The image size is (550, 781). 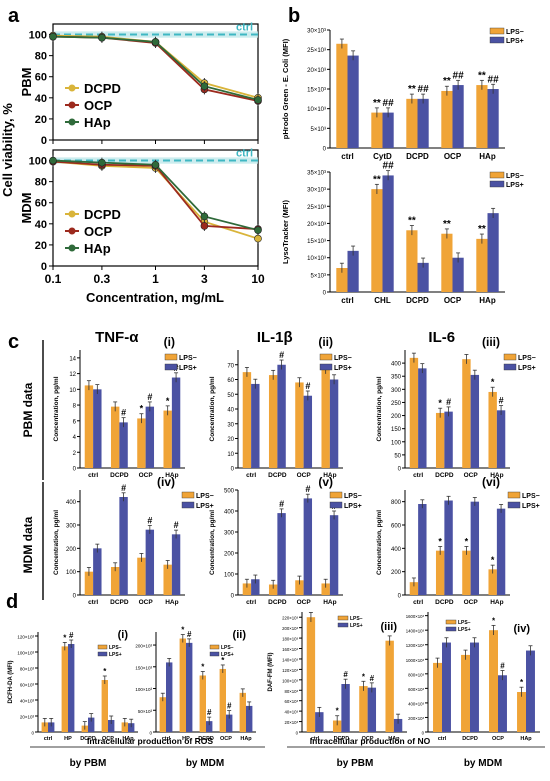 I want to click on legend-label: LPS+, so click(x=464, y=630).